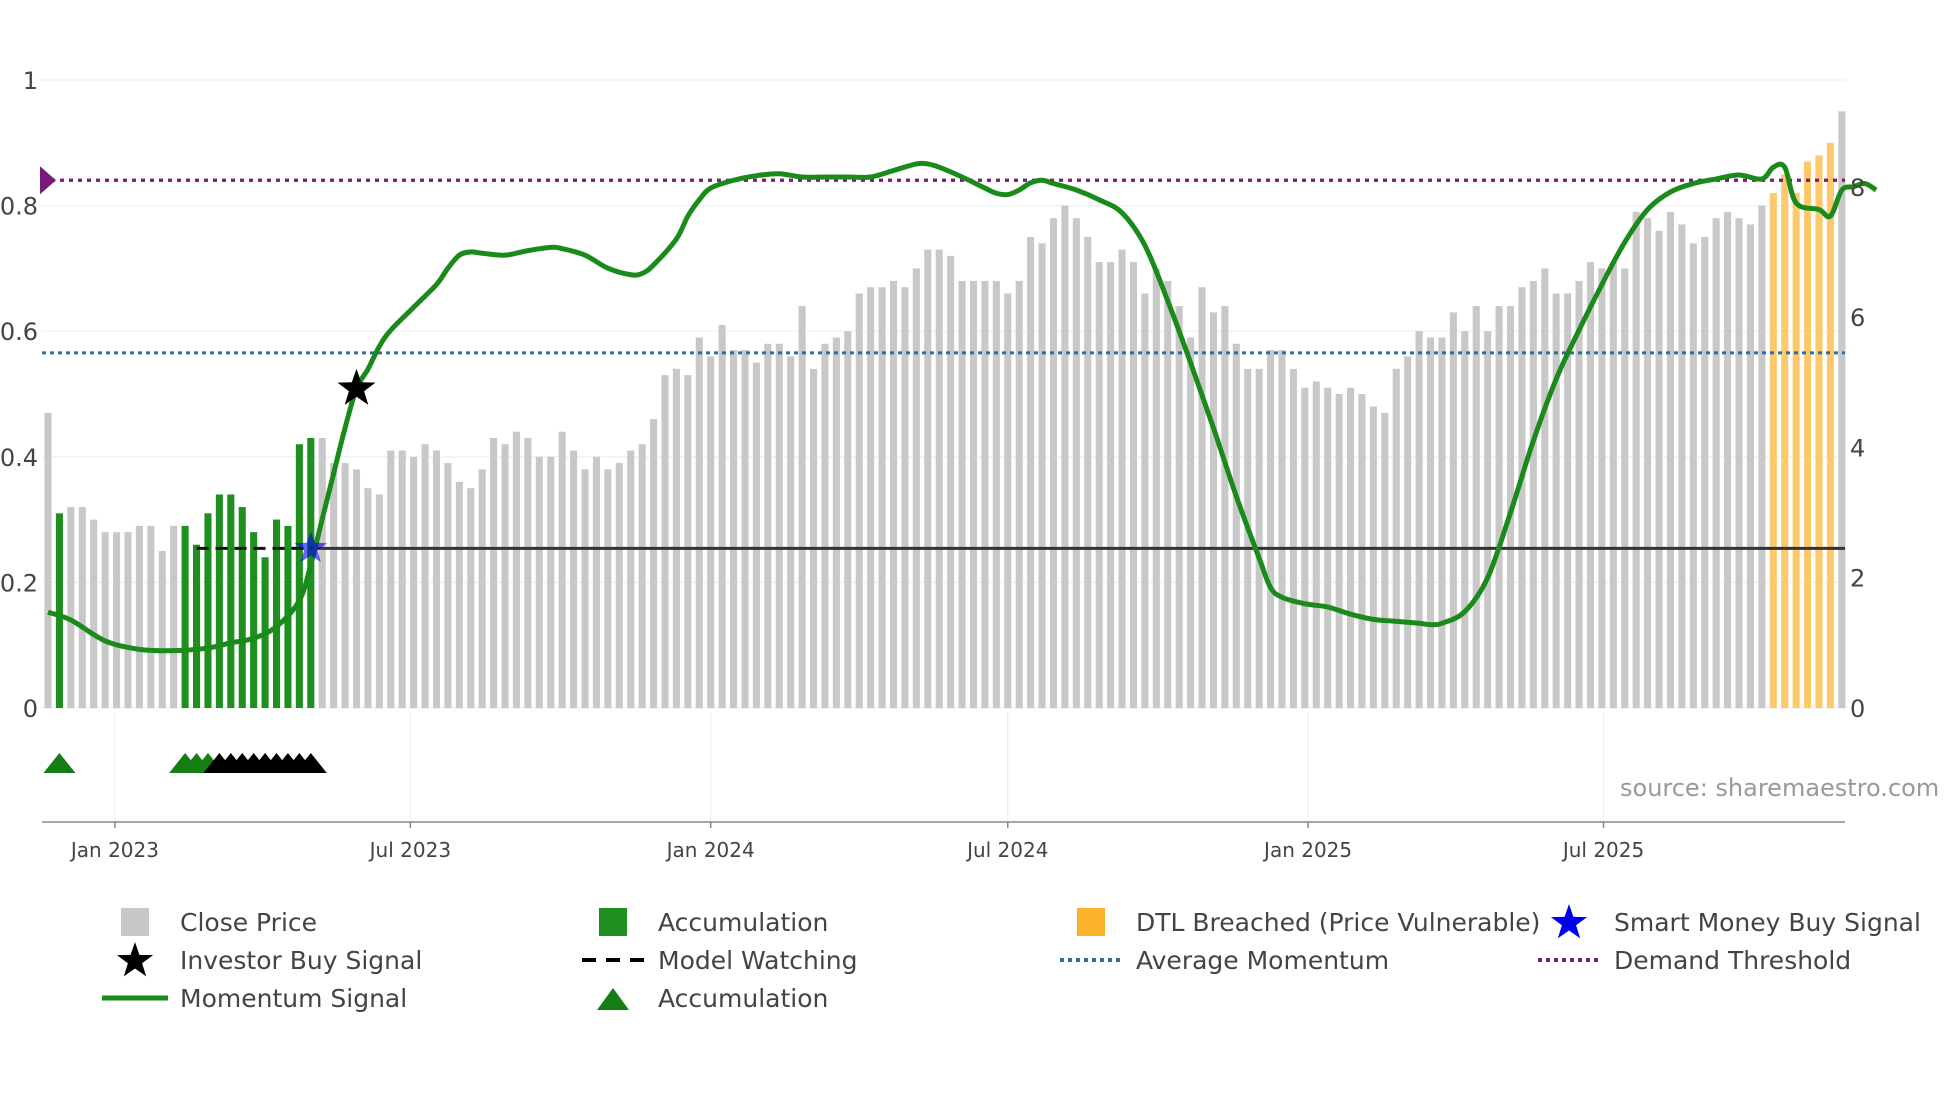 The image size is (1960, 1102). What do you see at coordinates (48, 180) in the screenshot?
I see `demand-threshold-marker` at bounding box center [48, 180].